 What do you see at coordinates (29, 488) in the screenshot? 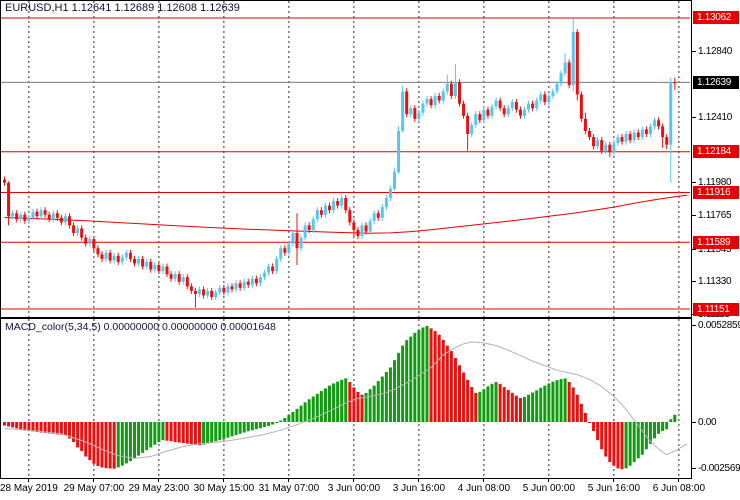
I see `time-tick-label: 28 May 2019` at bounding box center [29, 488].